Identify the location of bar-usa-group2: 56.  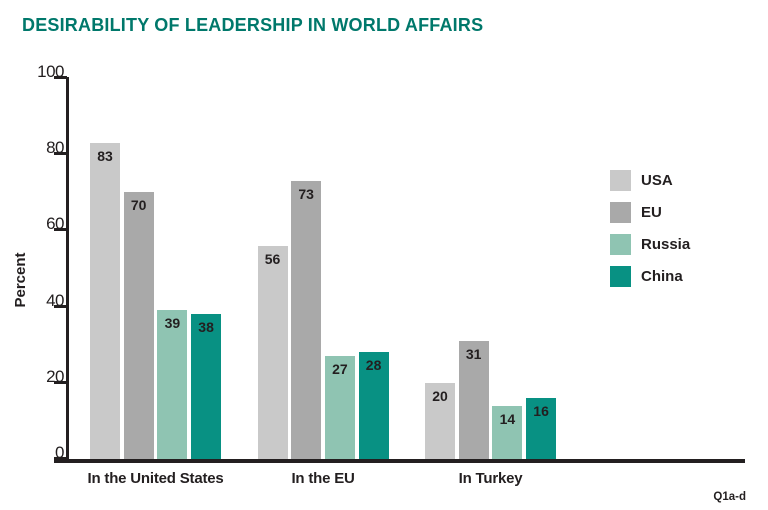
(272, 352).